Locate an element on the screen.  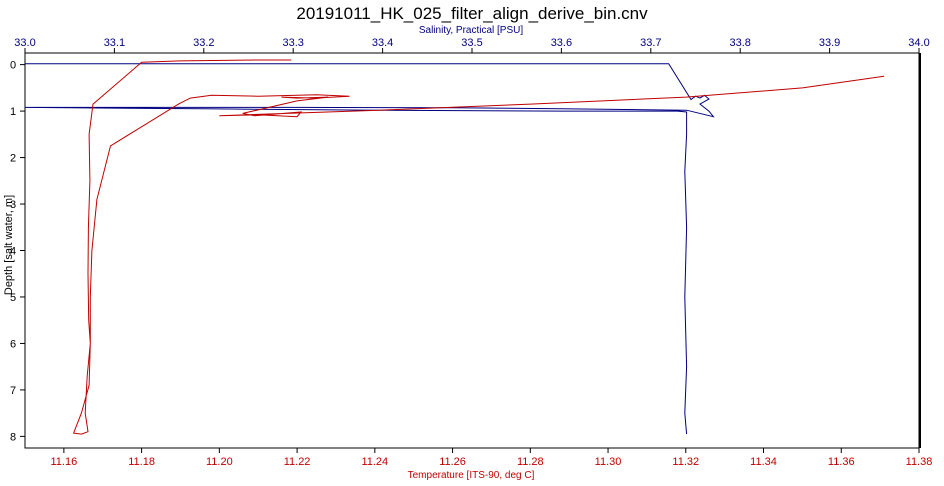
top-tick-label: 33.5 is located at coordinates (471, 43).